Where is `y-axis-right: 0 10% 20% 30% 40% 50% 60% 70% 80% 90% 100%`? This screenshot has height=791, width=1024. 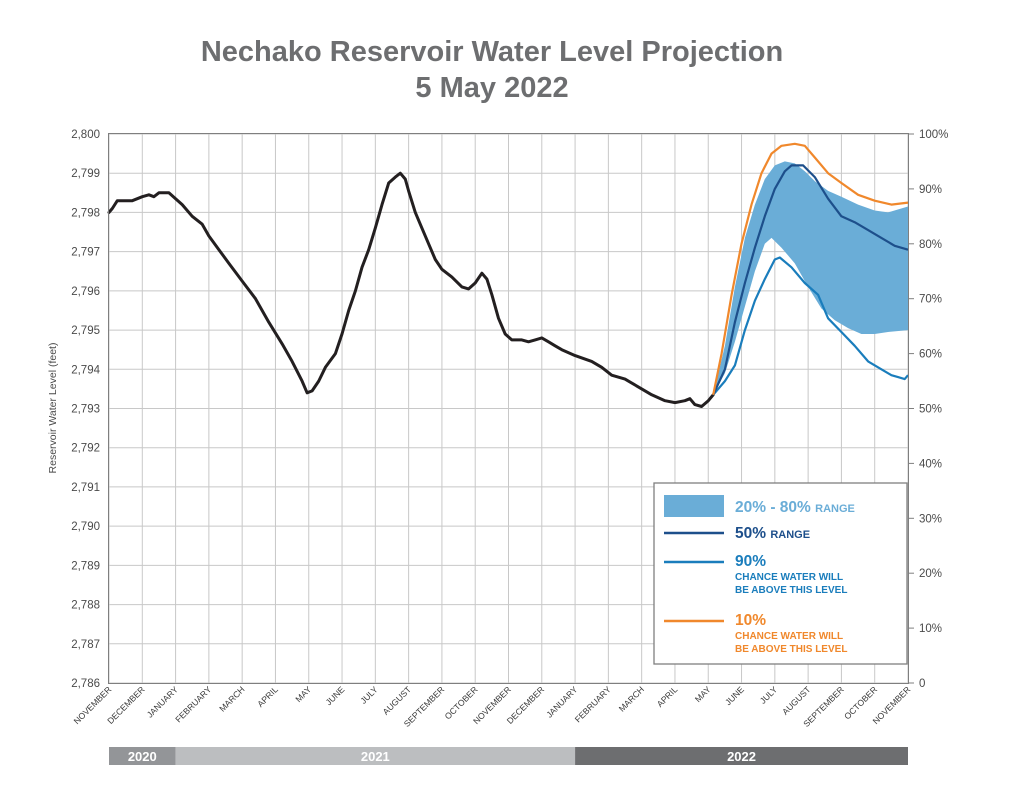
y-axis-right: 0 10% 20% 30% 40% 50% 60% 70% 80% 90% 100% is located at coordinates (928, 409).